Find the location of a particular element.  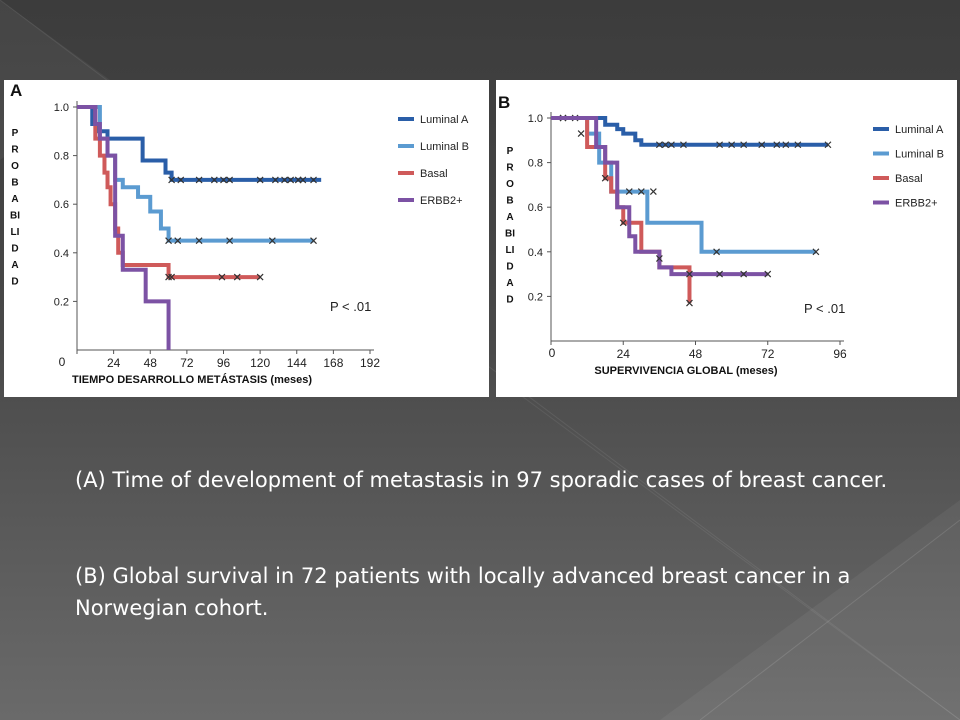

series-line-luminal-b is located at coordinates (195, 174).